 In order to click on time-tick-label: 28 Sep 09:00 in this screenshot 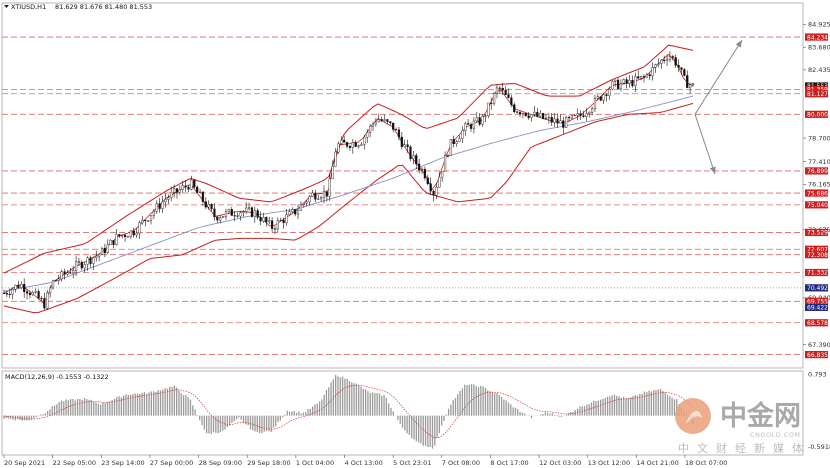, I will do `click(220, 463)`.